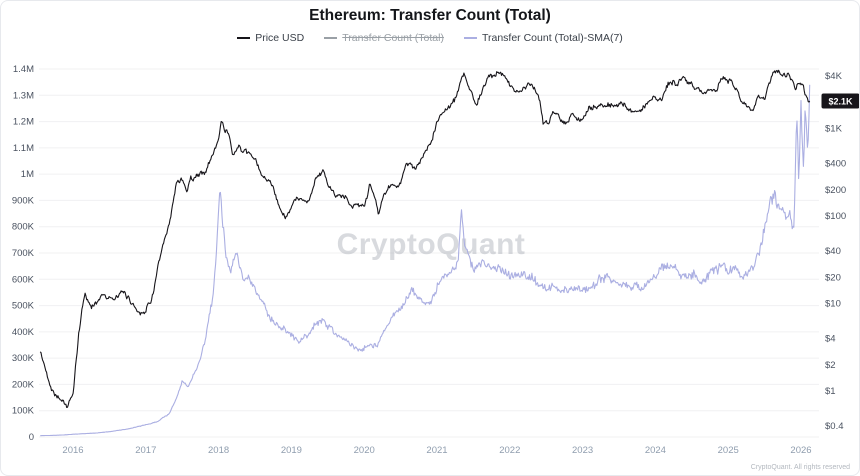  I want to click on right-axis-label: $40, so click(833, 251).